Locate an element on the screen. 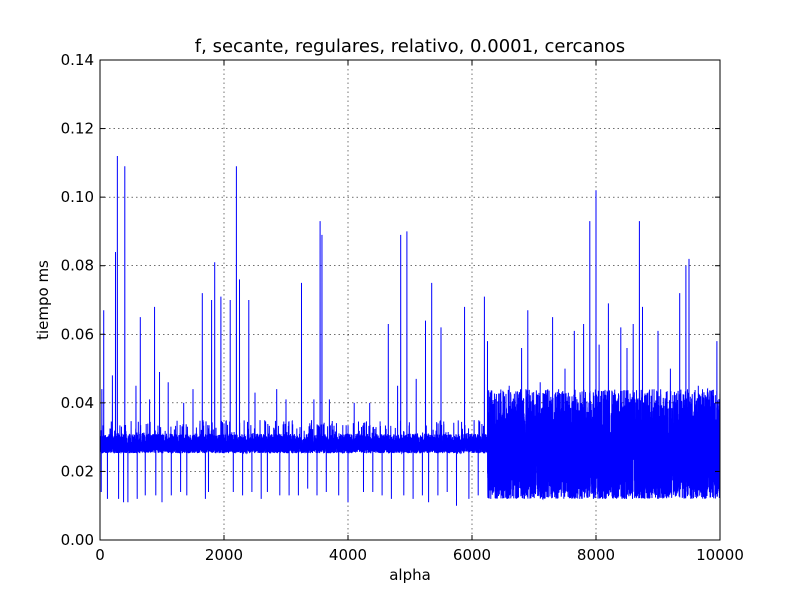 The height and width of the screenshot is (600, 800). y-tick-label-4: 0.08 is located at coordinates (77, 266).